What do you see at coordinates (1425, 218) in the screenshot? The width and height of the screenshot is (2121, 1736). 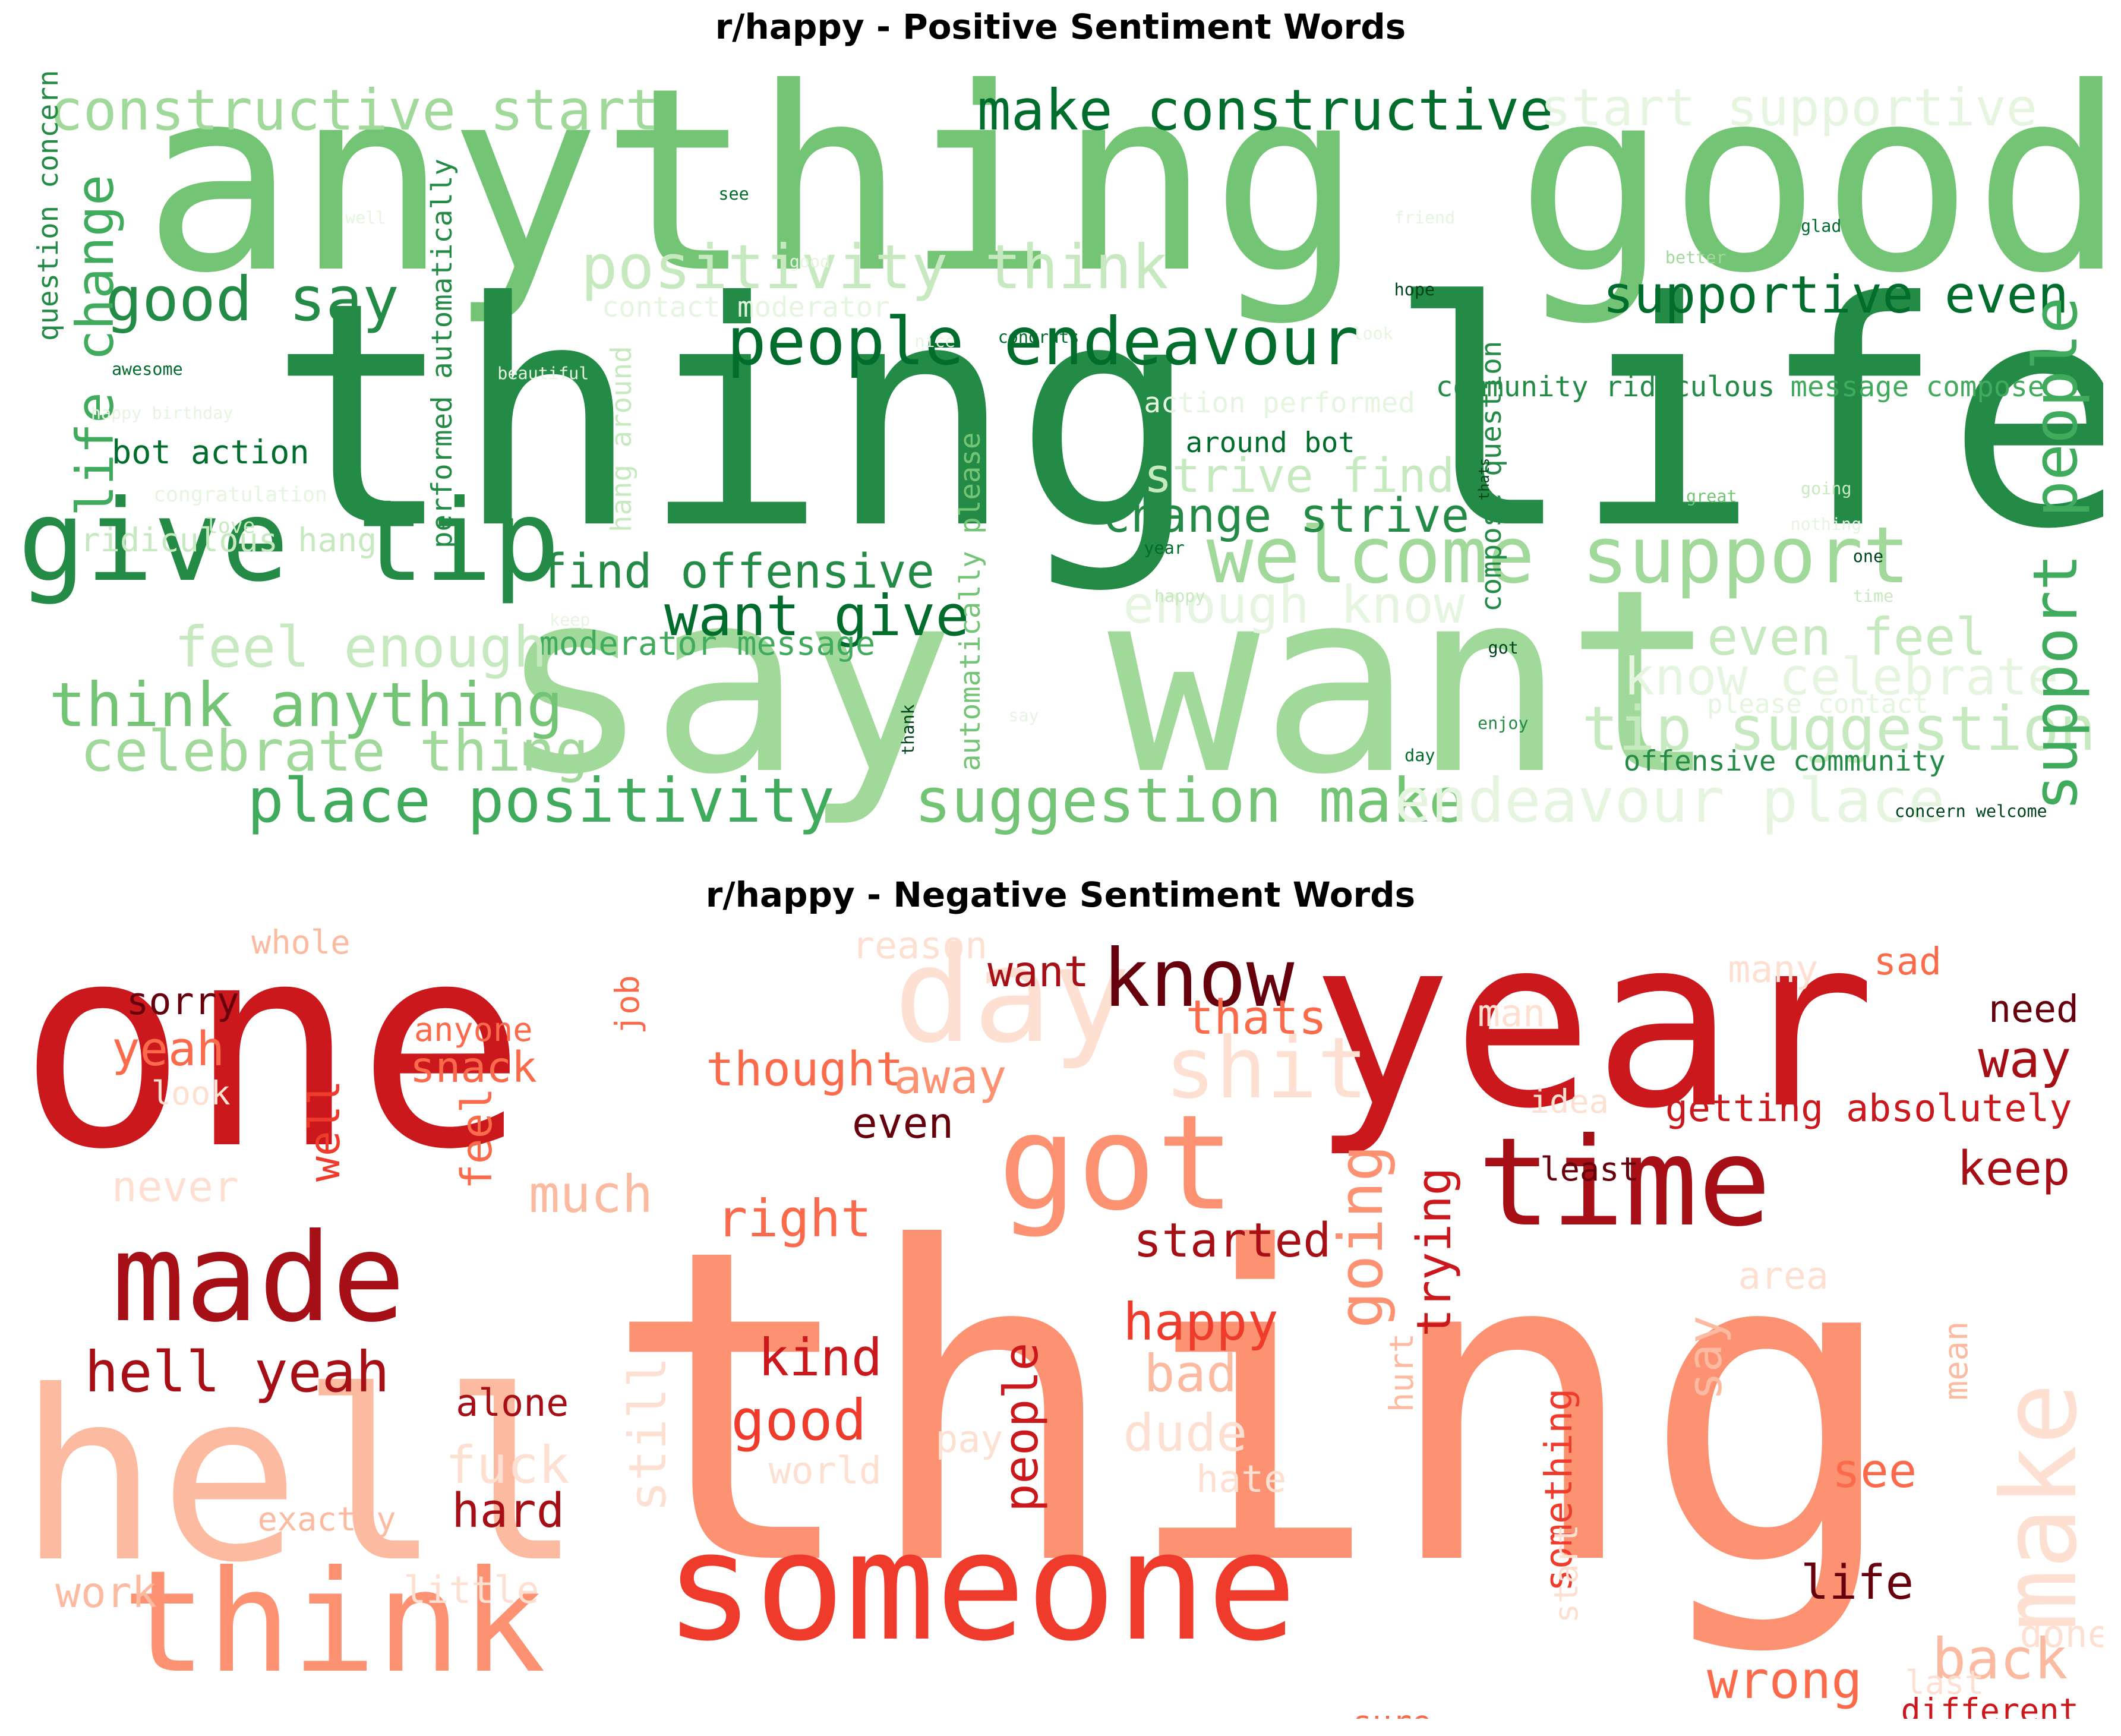 I see `positive-word: friend` at bounding box center [1425, 218].